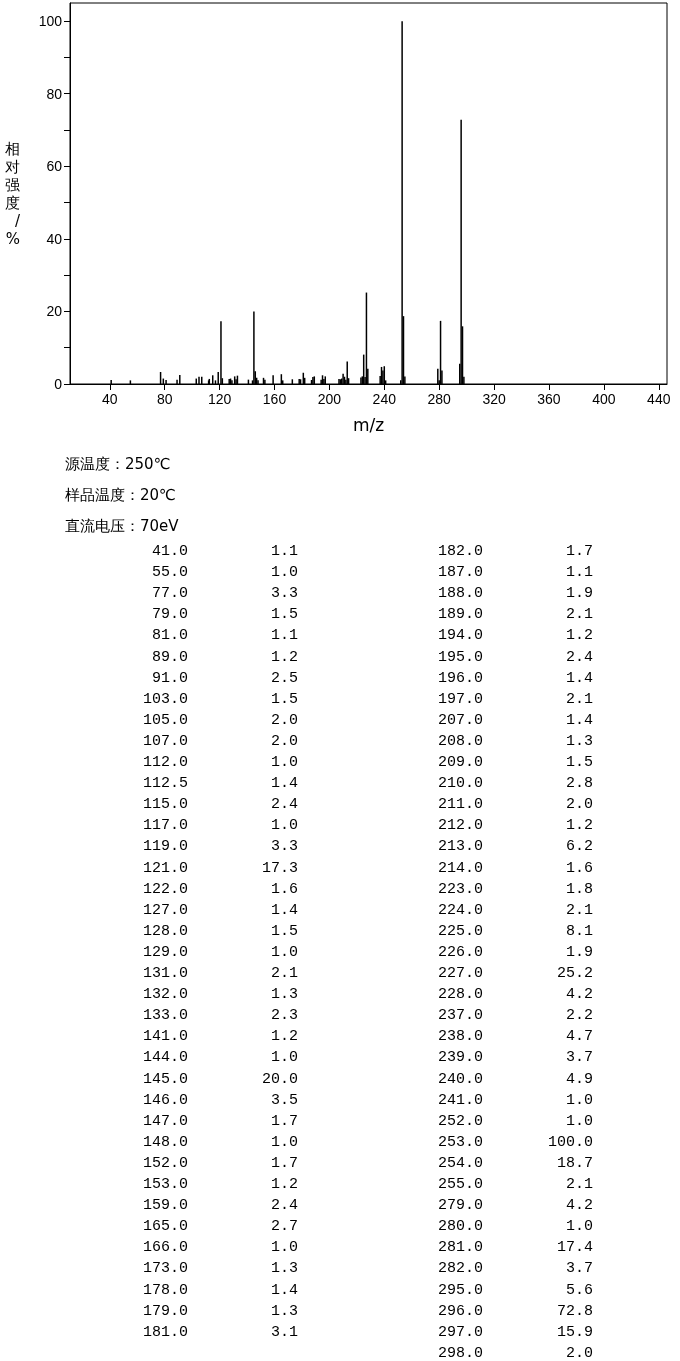  I want to click on text: 115.0, so click(165, 805).